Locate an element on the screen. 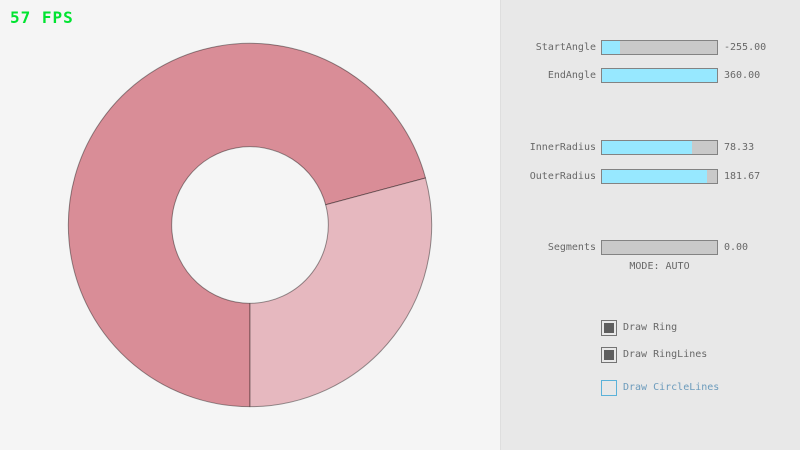 Image resolution: width=800 pixels, height=450 pixels. draw-circlelines-checkbox is located at coordinates (609, 388).